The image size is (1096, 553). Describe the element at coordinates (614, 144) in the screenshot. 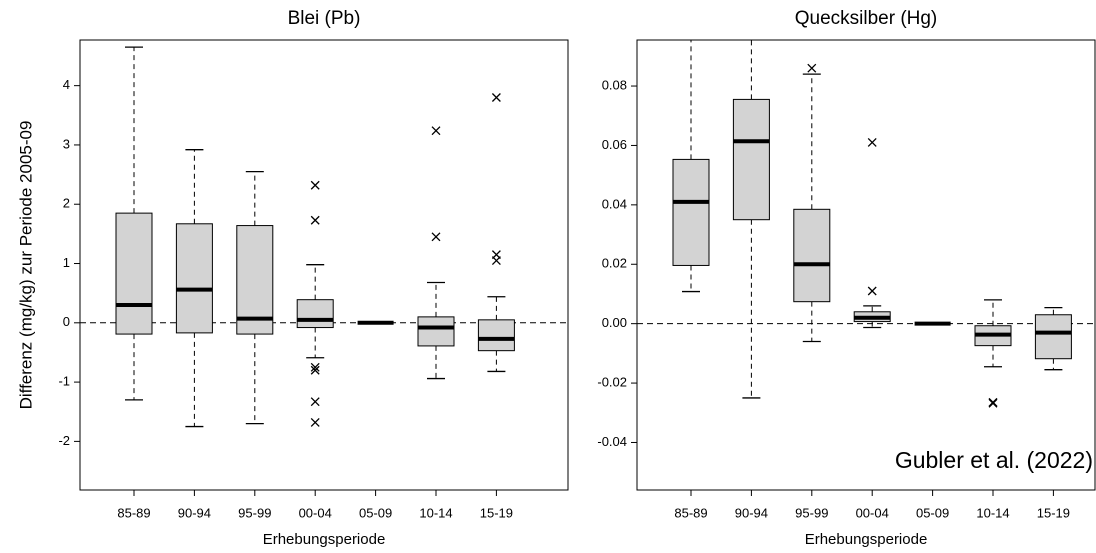

I see `y-tick-label: 0.06` at that location.